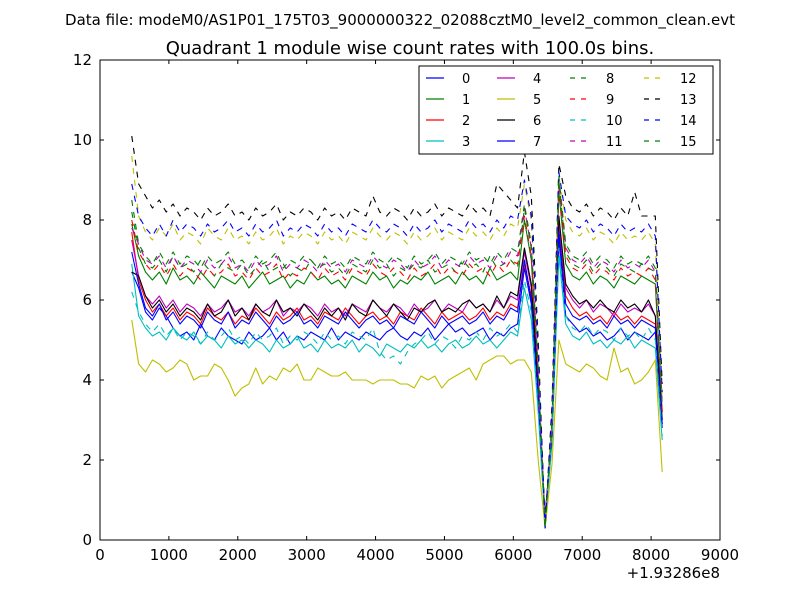 The width and height of the screenshot is (800, 600). Describe the element at coordinates (513, 555) in the screenshot. I see `x-tick-label: 6000` at that location.